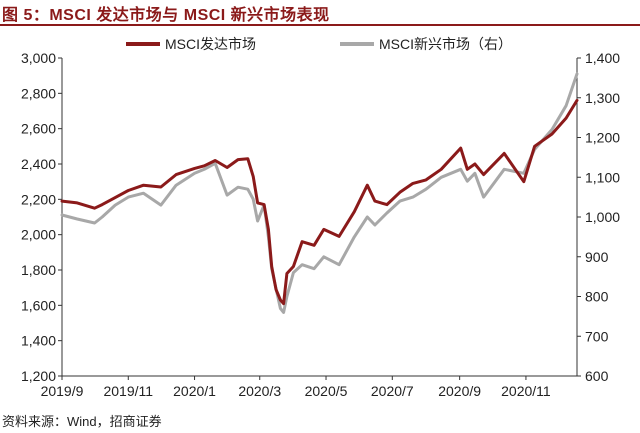 The image size is (640, 433). Describe the element at coordinates (526, 391) in the screenshot. I see `x-tick-label: 2020/11` at that location.